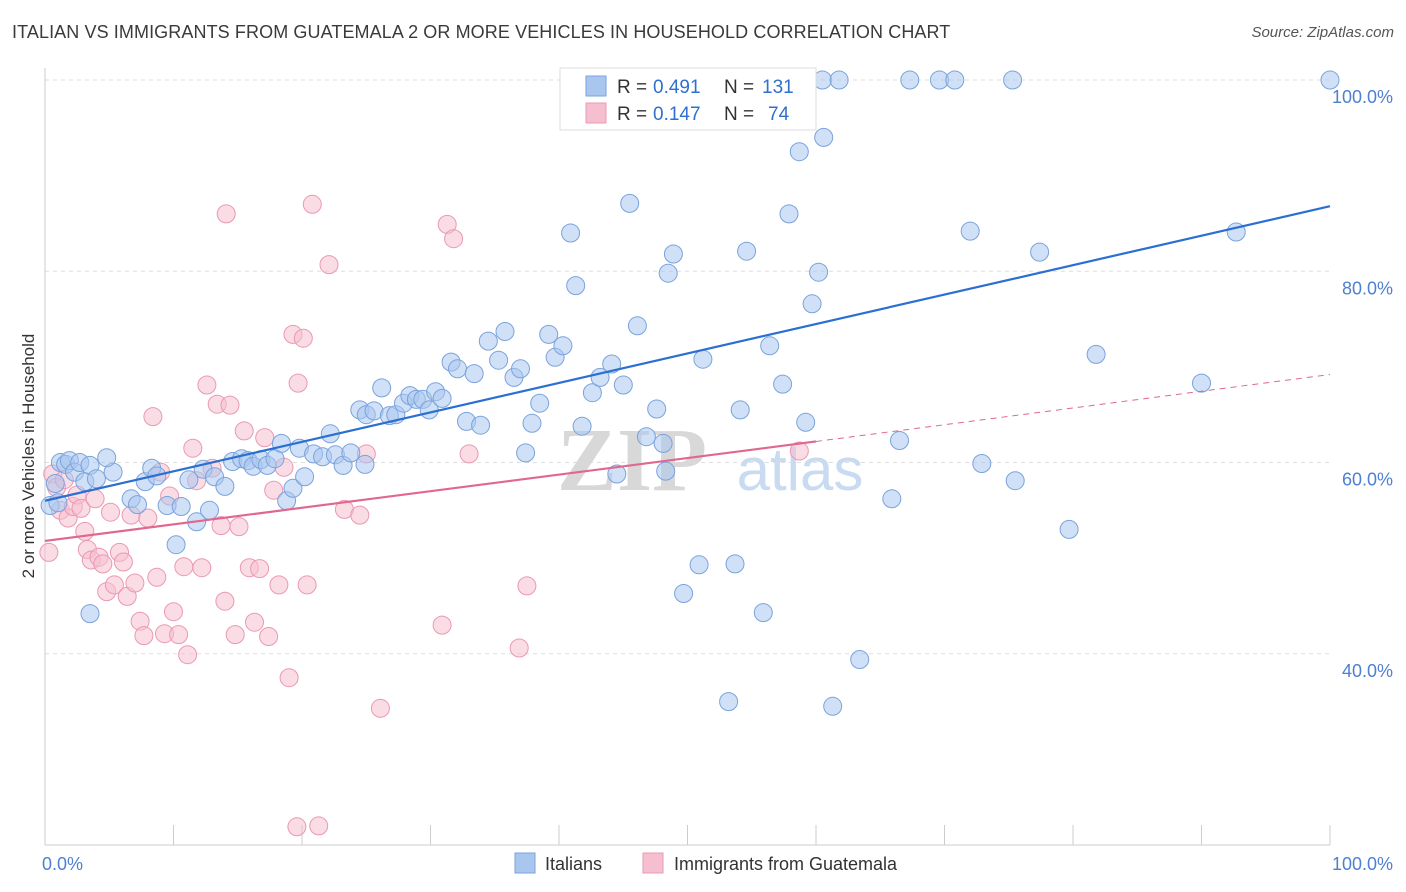 This screenshot has width=1406, height=892. Describe the element at coordinates (596, 113) in the screenshot. I see `legend-swatch-guatemala` at that location.